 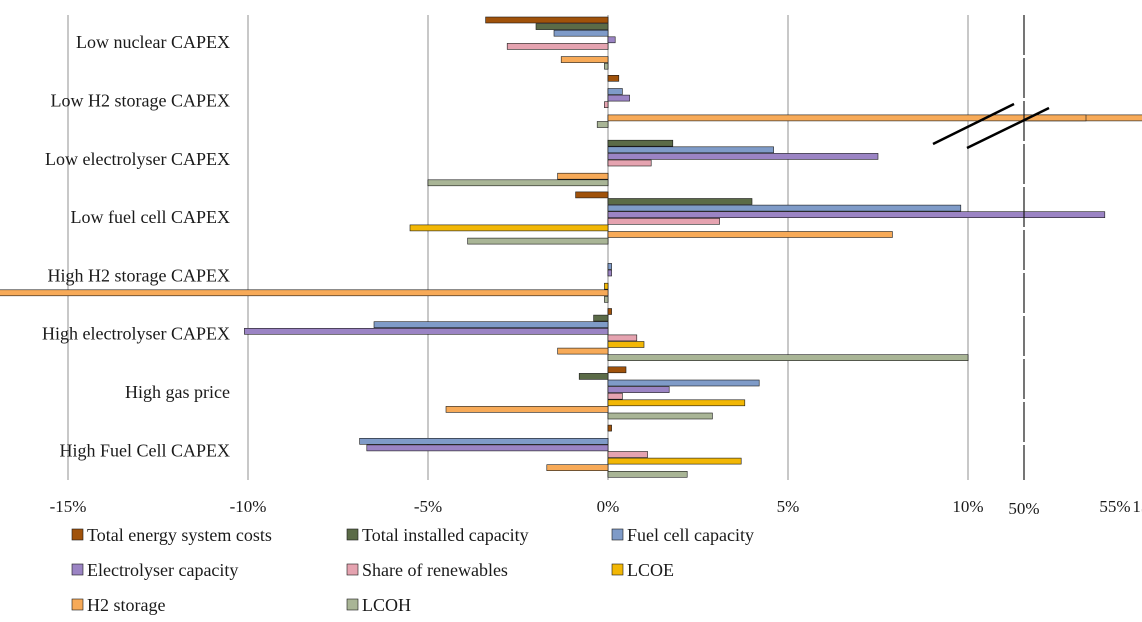 I want to click on legend-label: Electrolyser capacity, so click(x=162, y=570).